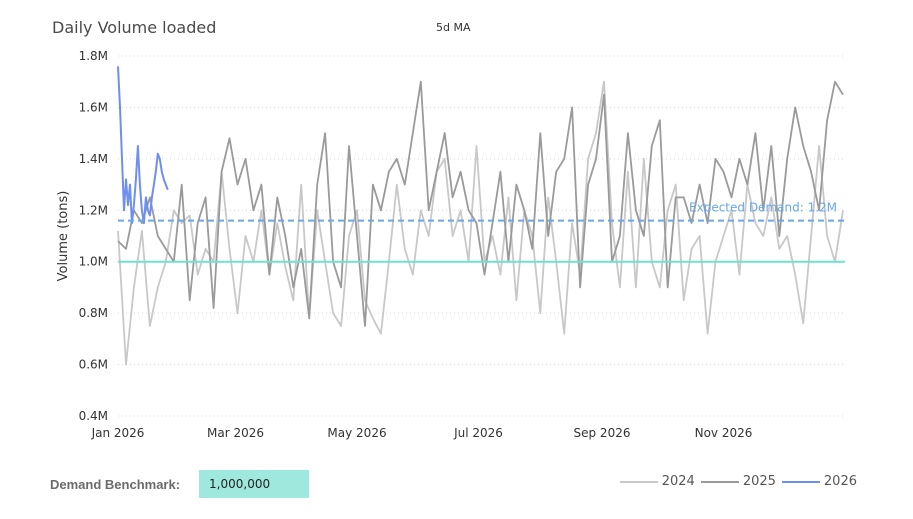 The height and width of the screenshot is (519, 913). Describe the element at coordinates (93, 210) in the screenshot. I see `y-tick-label: 1.2M` at that location.